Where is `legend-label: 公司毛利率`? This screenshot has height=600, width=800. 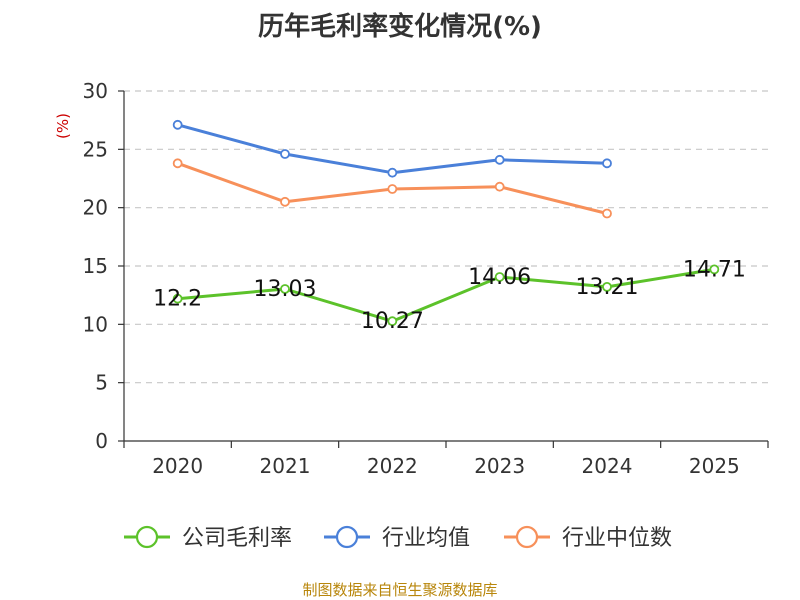 legend-label: 公司毛利率 is located at coordinates (237, 538).